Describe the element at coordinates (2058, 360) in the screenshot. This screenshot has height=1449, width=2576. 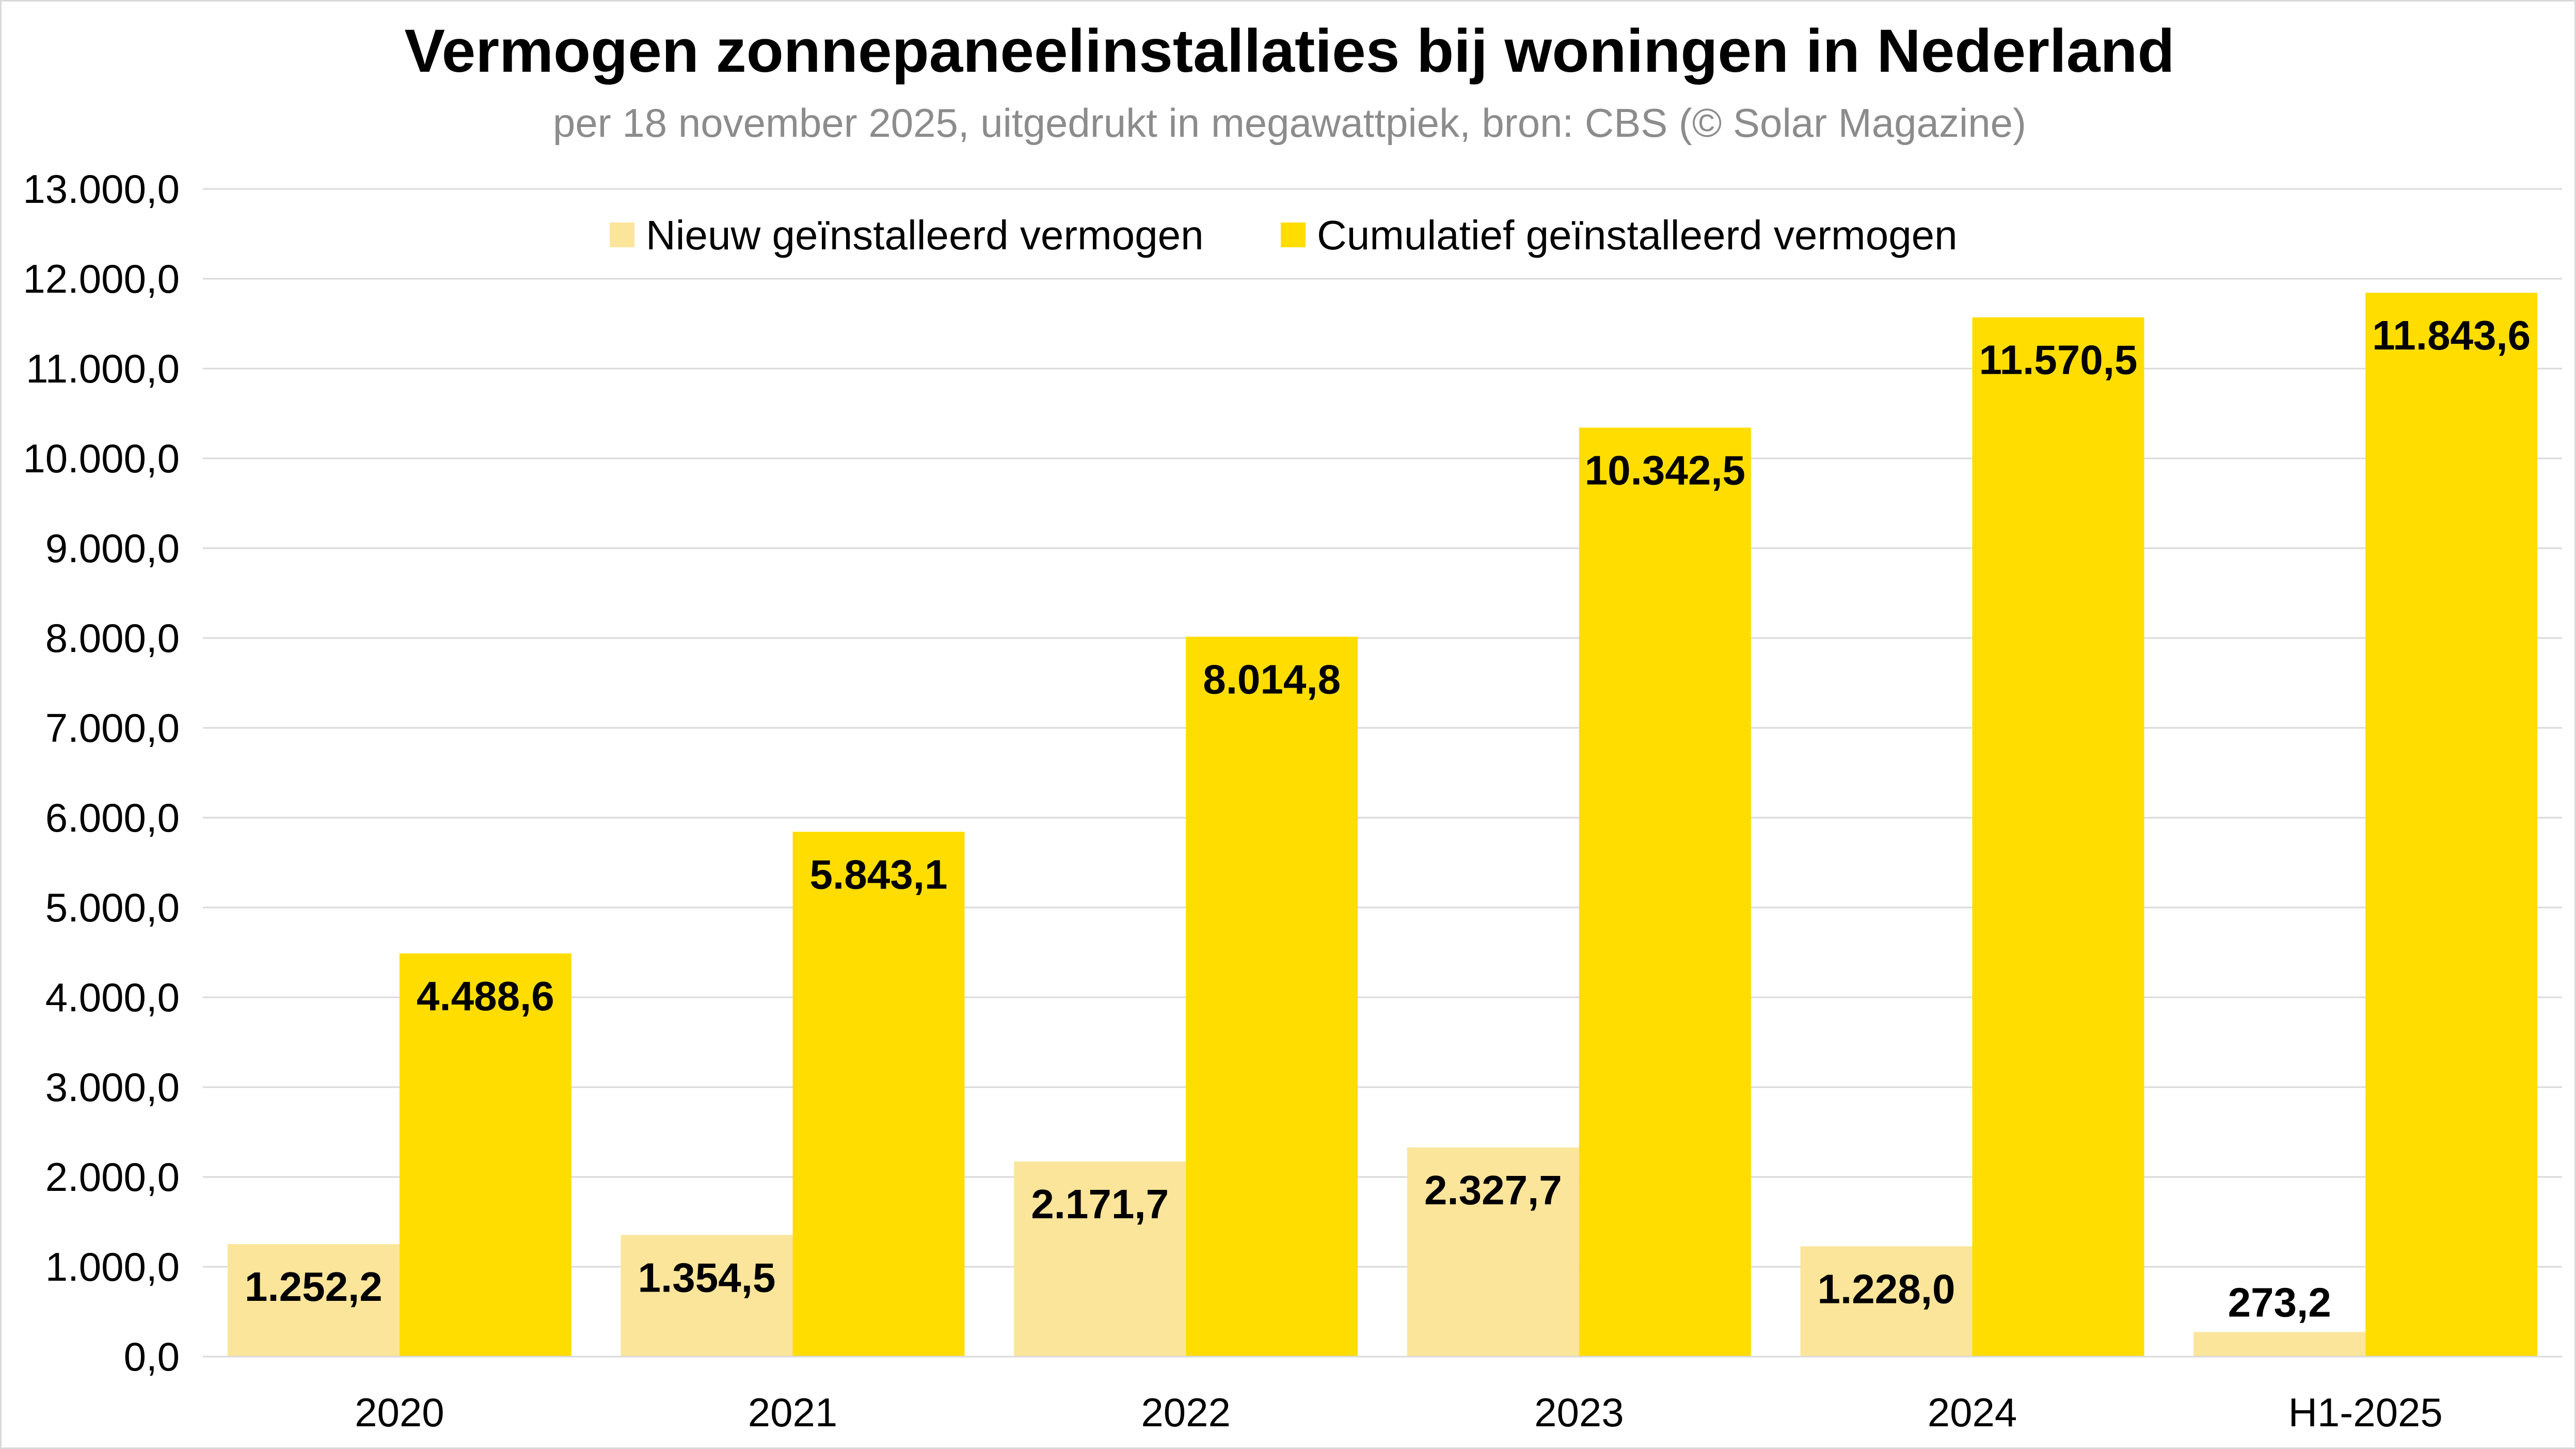
I see `data-label: 11.570,5` at that location.